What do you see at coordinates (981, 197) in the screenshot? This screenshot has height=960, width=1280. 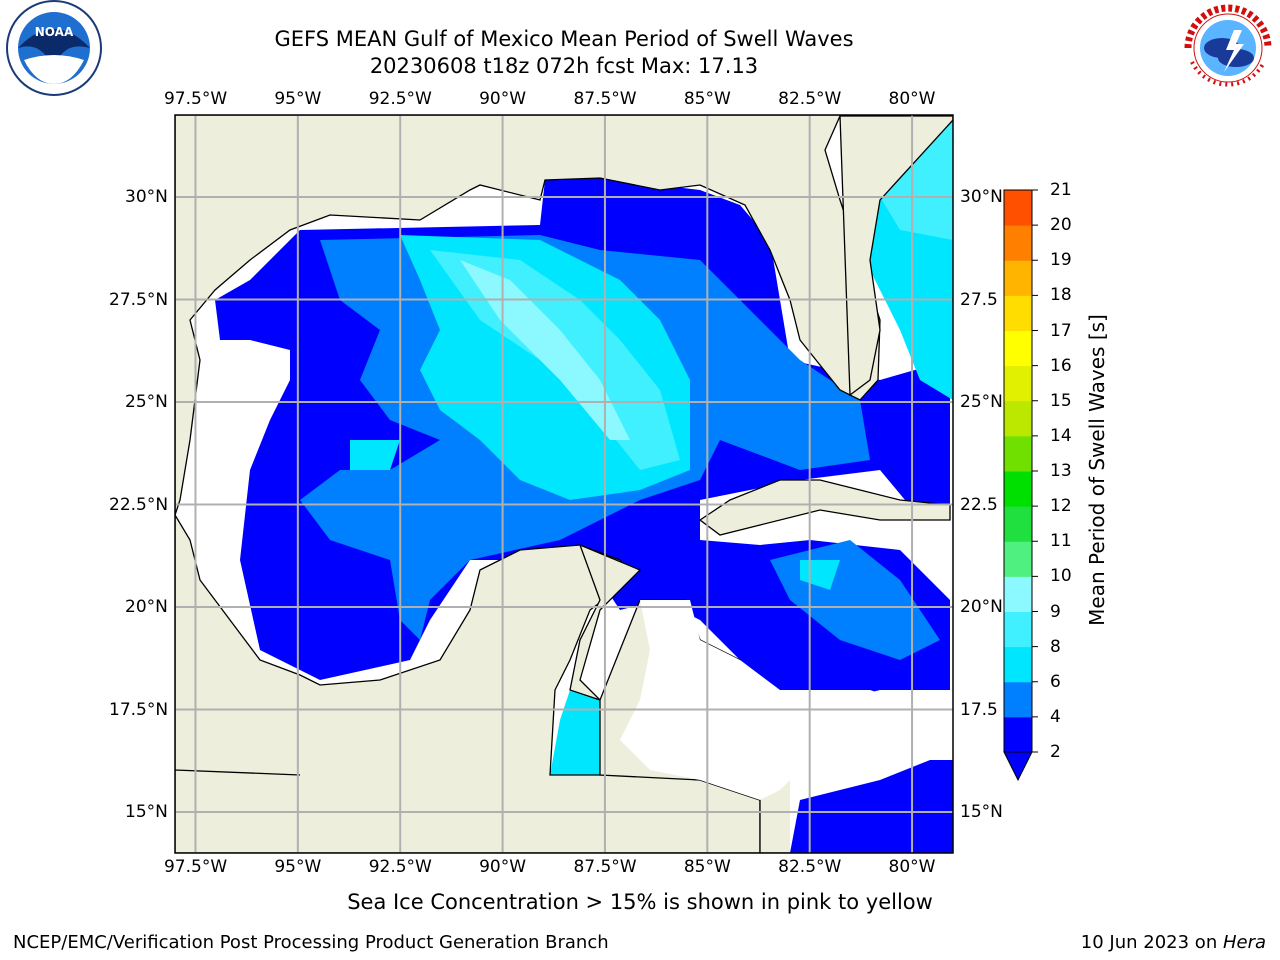 I see `lat-tick-label-right: 30°N` at bounding box center [981, 197].